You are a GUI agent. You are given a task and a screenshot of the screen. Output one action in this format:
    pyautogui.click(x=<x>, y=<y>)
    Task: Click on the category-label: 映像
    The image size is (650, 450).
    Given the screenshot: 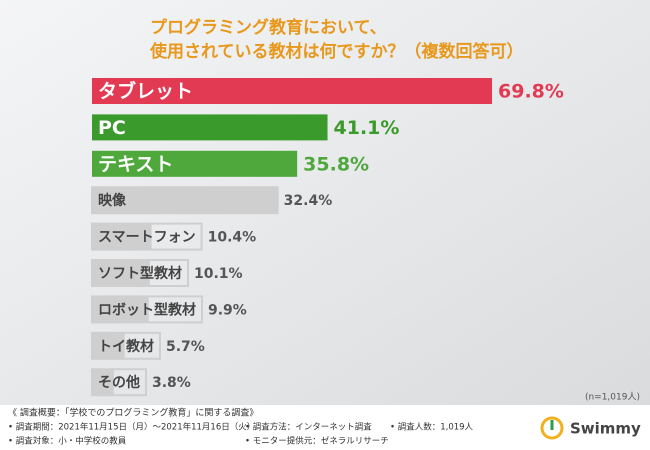 What is the action you would take?
    pyautogui.click(x=112, y=200)
    